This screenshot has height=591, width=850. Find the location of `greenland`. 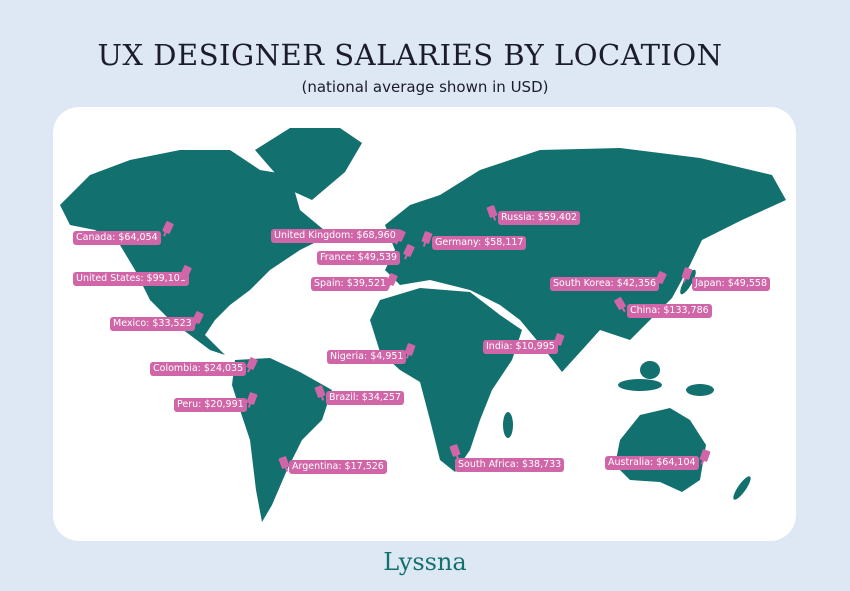

greenland is located at coordinates (308, 164).